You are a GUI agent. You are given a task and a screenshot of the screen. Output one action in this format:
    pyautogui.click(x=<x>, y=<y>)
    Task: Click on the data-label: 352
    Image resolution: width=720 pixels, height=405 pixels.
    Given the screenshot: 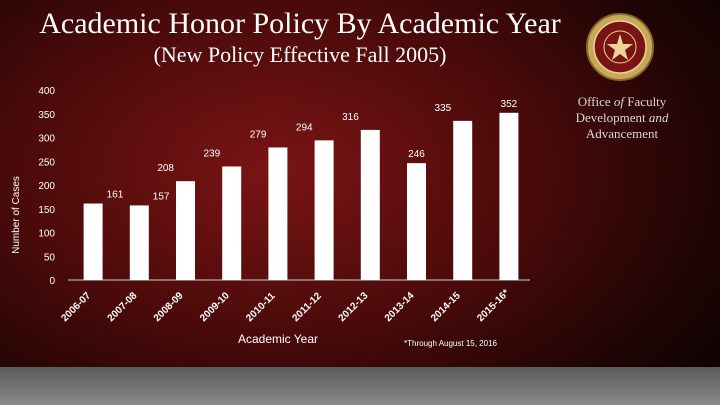 What is the action you would take?
    pyautogui.click(x=509, y=104)
    